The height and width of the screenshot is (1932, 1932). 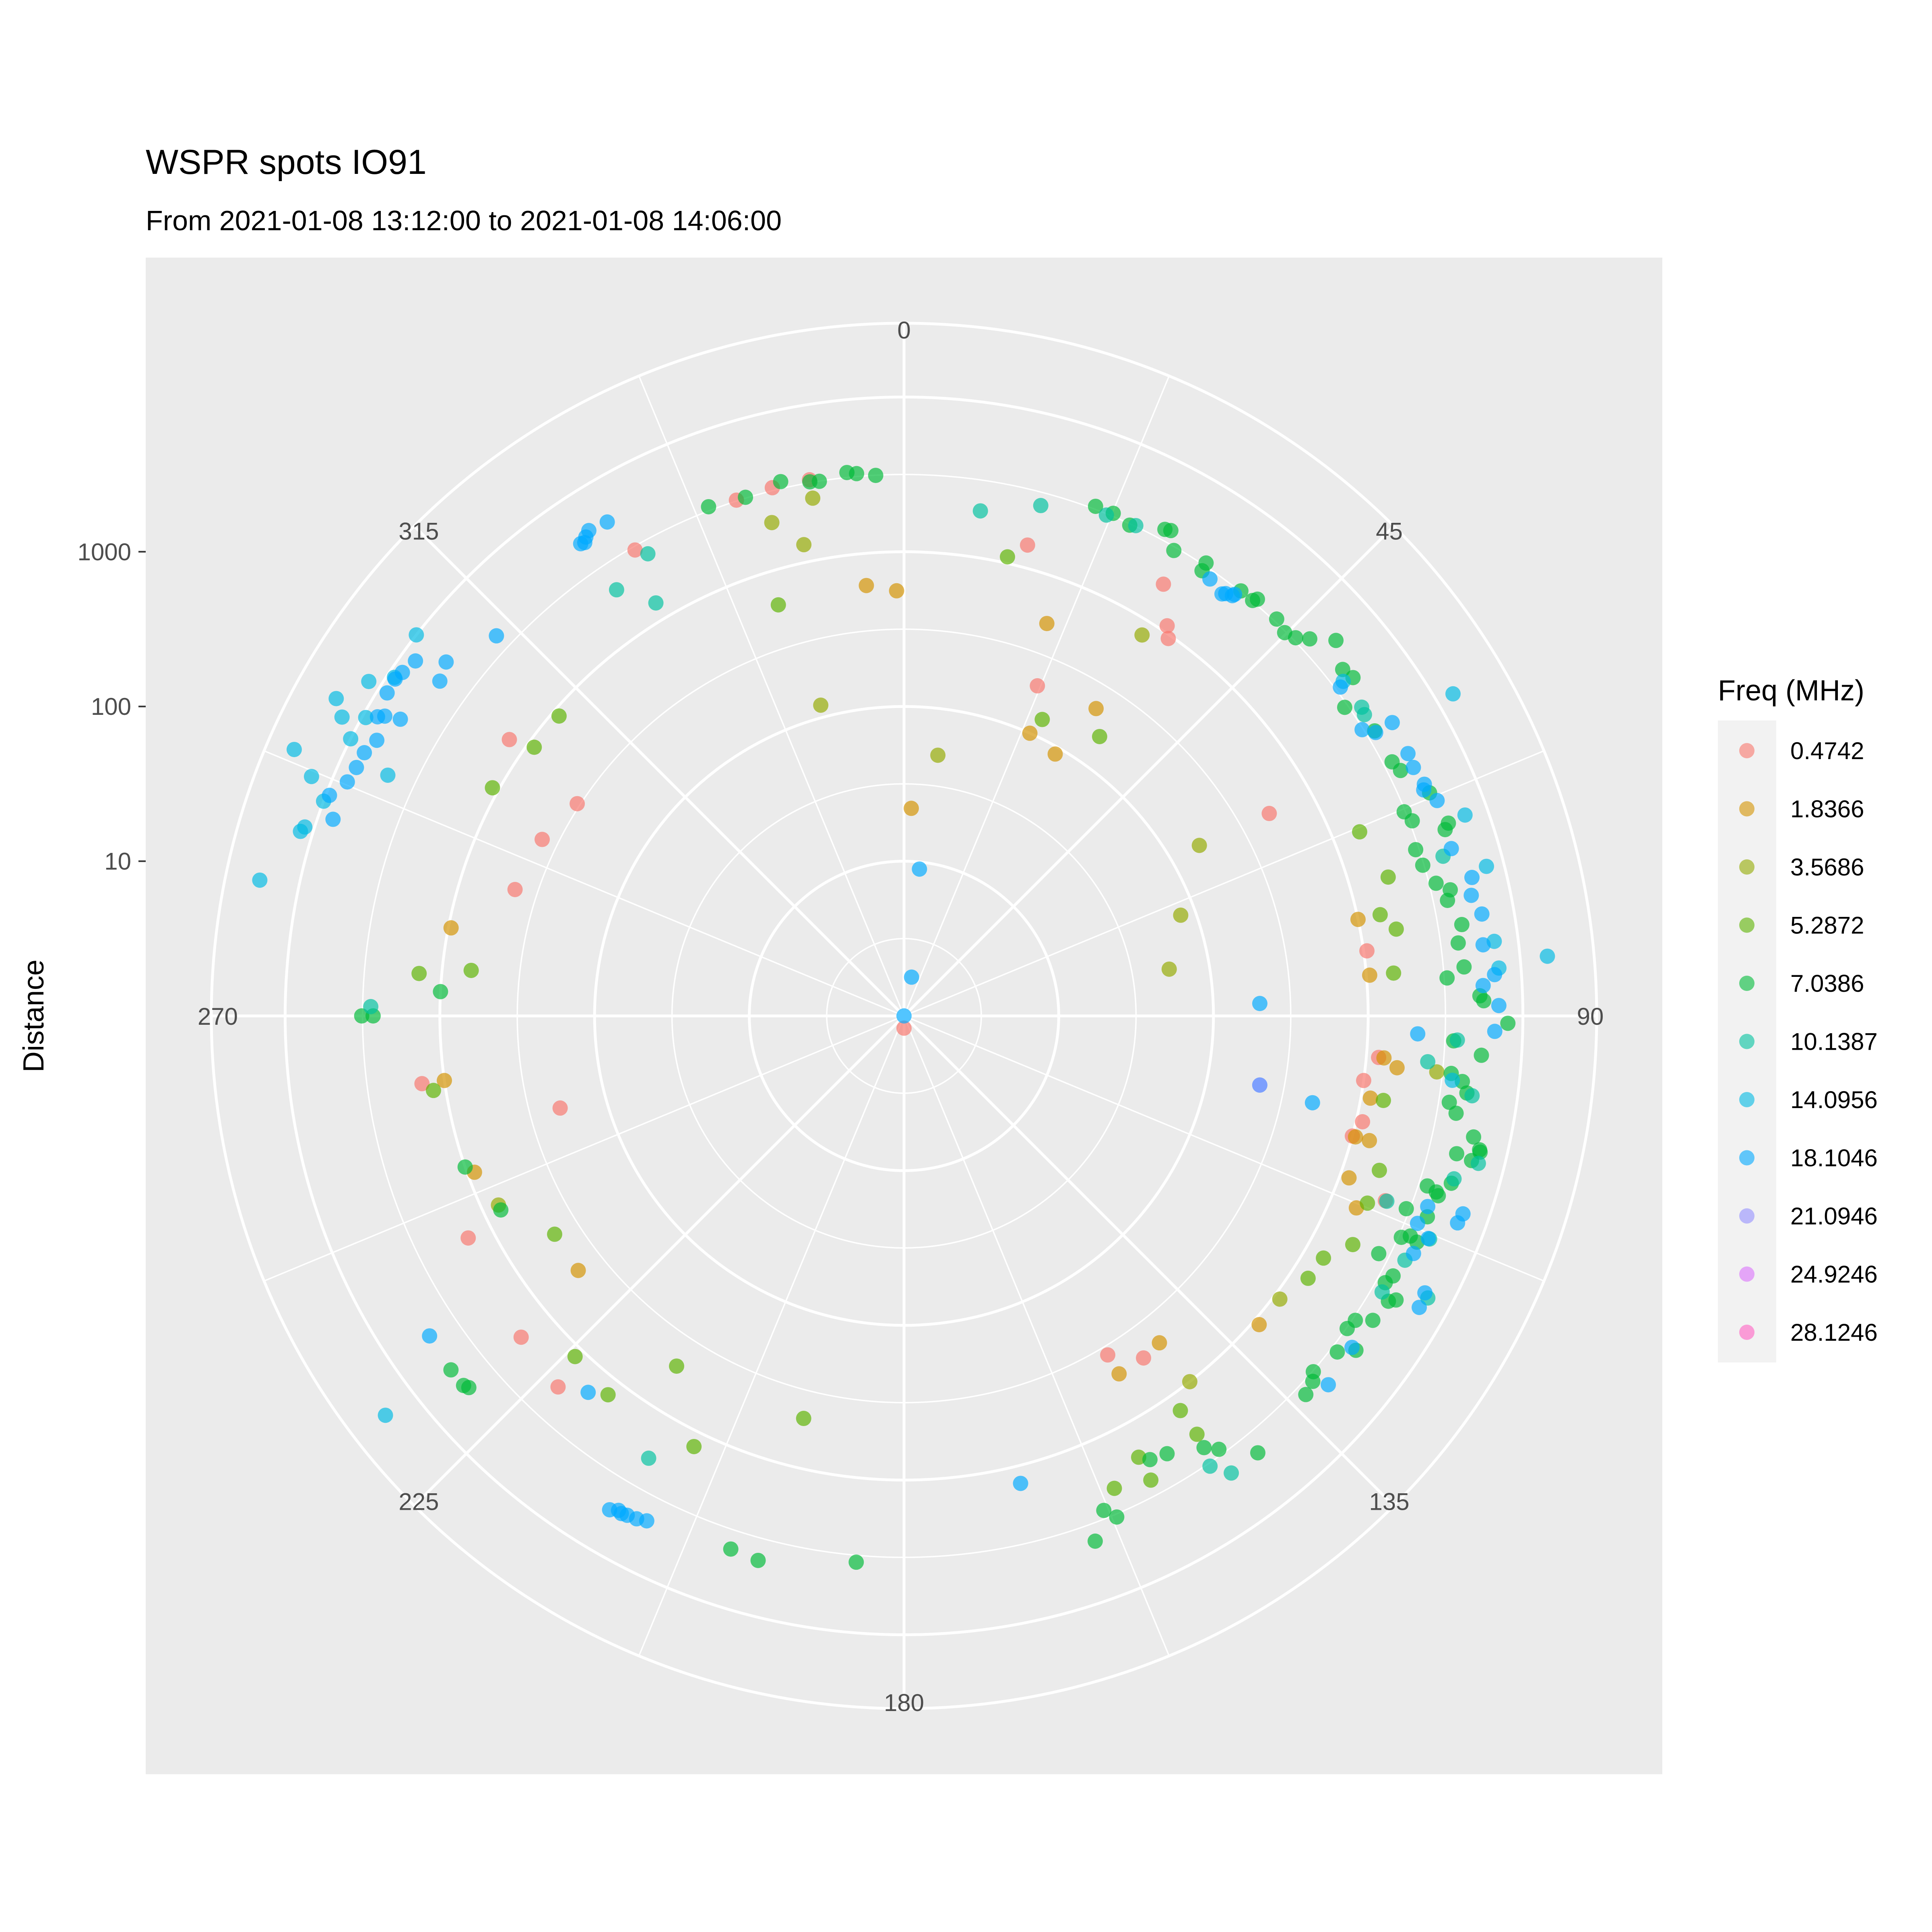 I want to click on theta-tick-label-180: 180, so click(x=904, y=1702).